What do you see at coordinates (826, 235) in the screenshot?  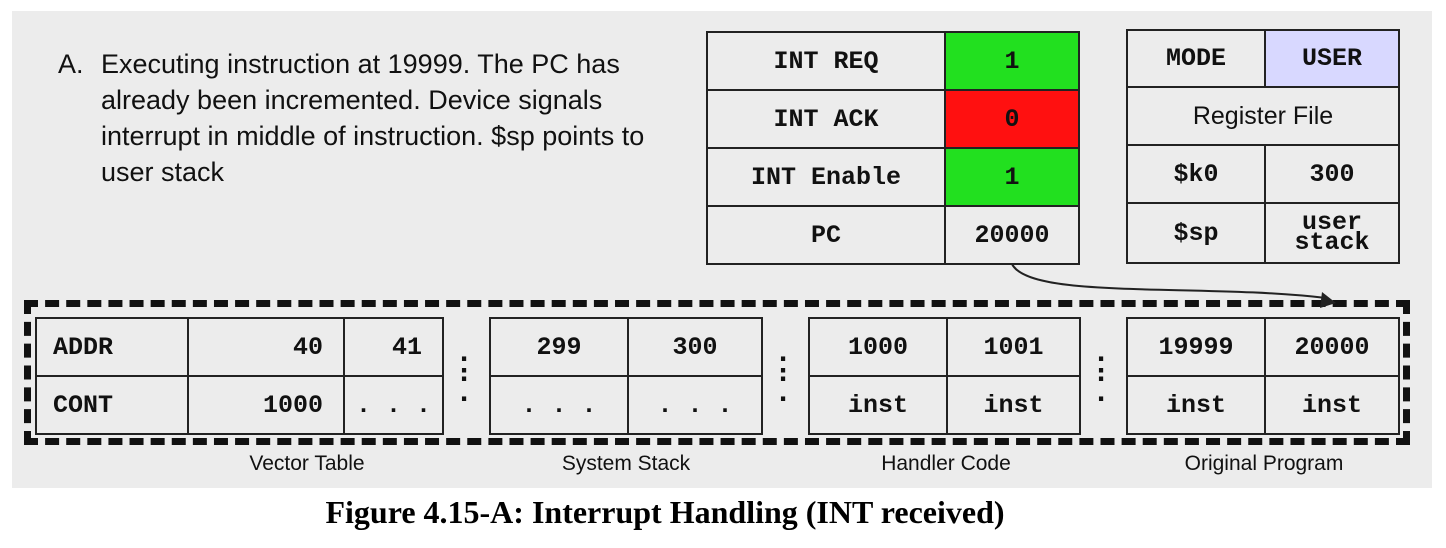 I see `pc-label: PC` at bounding box center [826, 235].